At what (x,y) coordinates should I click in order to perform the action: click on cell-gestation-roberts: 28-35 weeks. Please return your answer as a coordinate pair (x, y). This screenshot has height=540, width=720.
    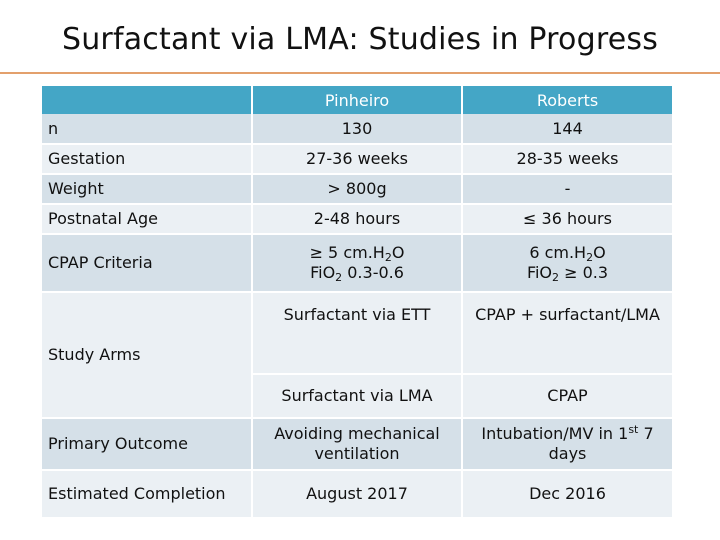
    Looking at the image, I should click on (567, 159).